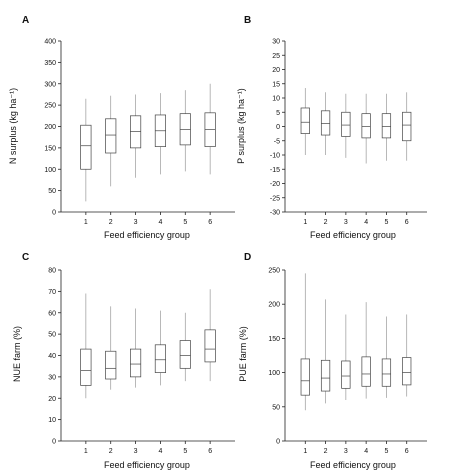  I want to click on panel-letter: D, so click(247, 257).